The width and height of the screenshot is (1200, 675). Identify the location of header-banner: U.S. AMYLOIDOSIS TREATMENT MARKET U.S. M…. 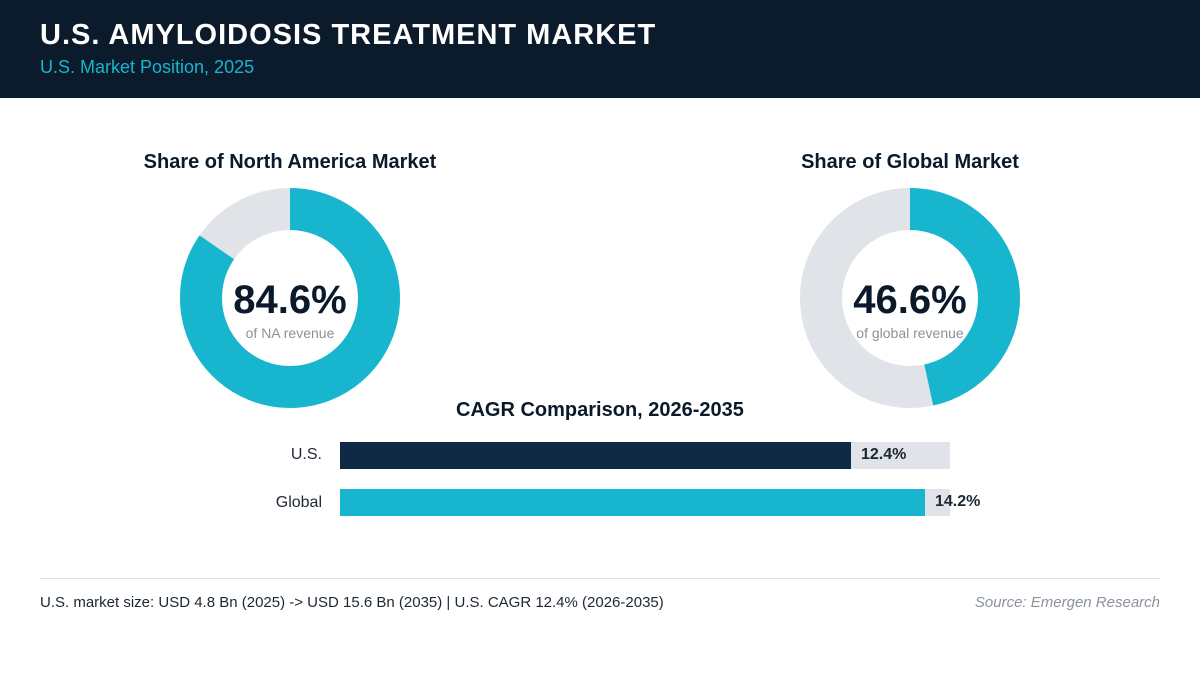
(600, 49).